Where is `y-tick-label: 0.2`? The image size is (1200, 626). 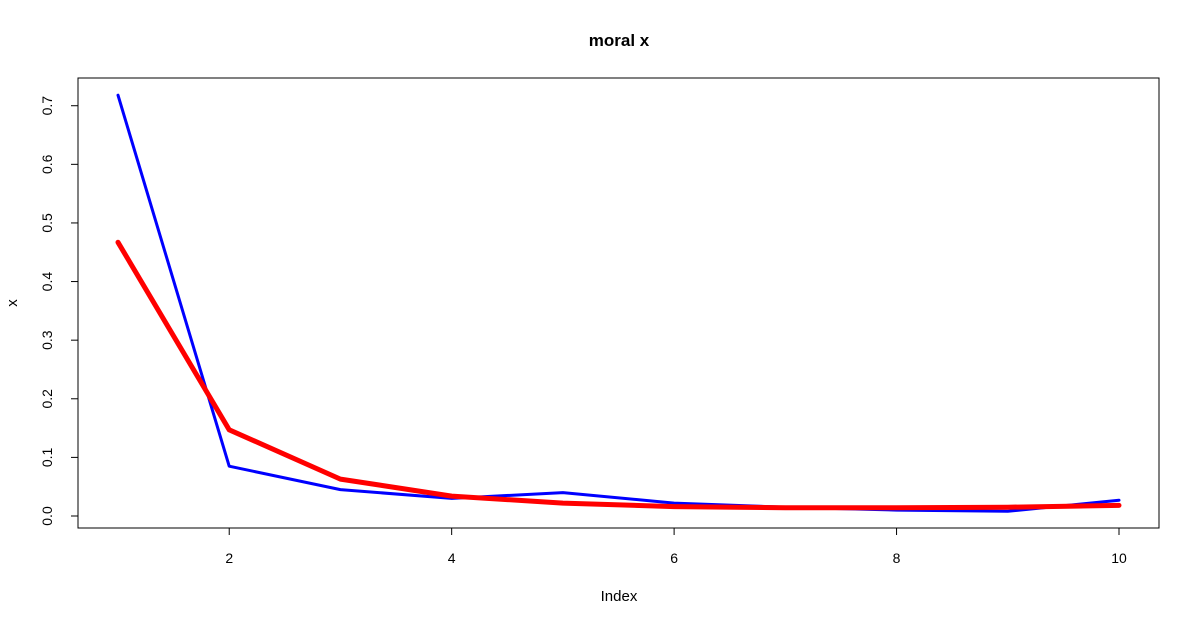 y-tick-label: 0.2 is located at coordinates (47, 399).